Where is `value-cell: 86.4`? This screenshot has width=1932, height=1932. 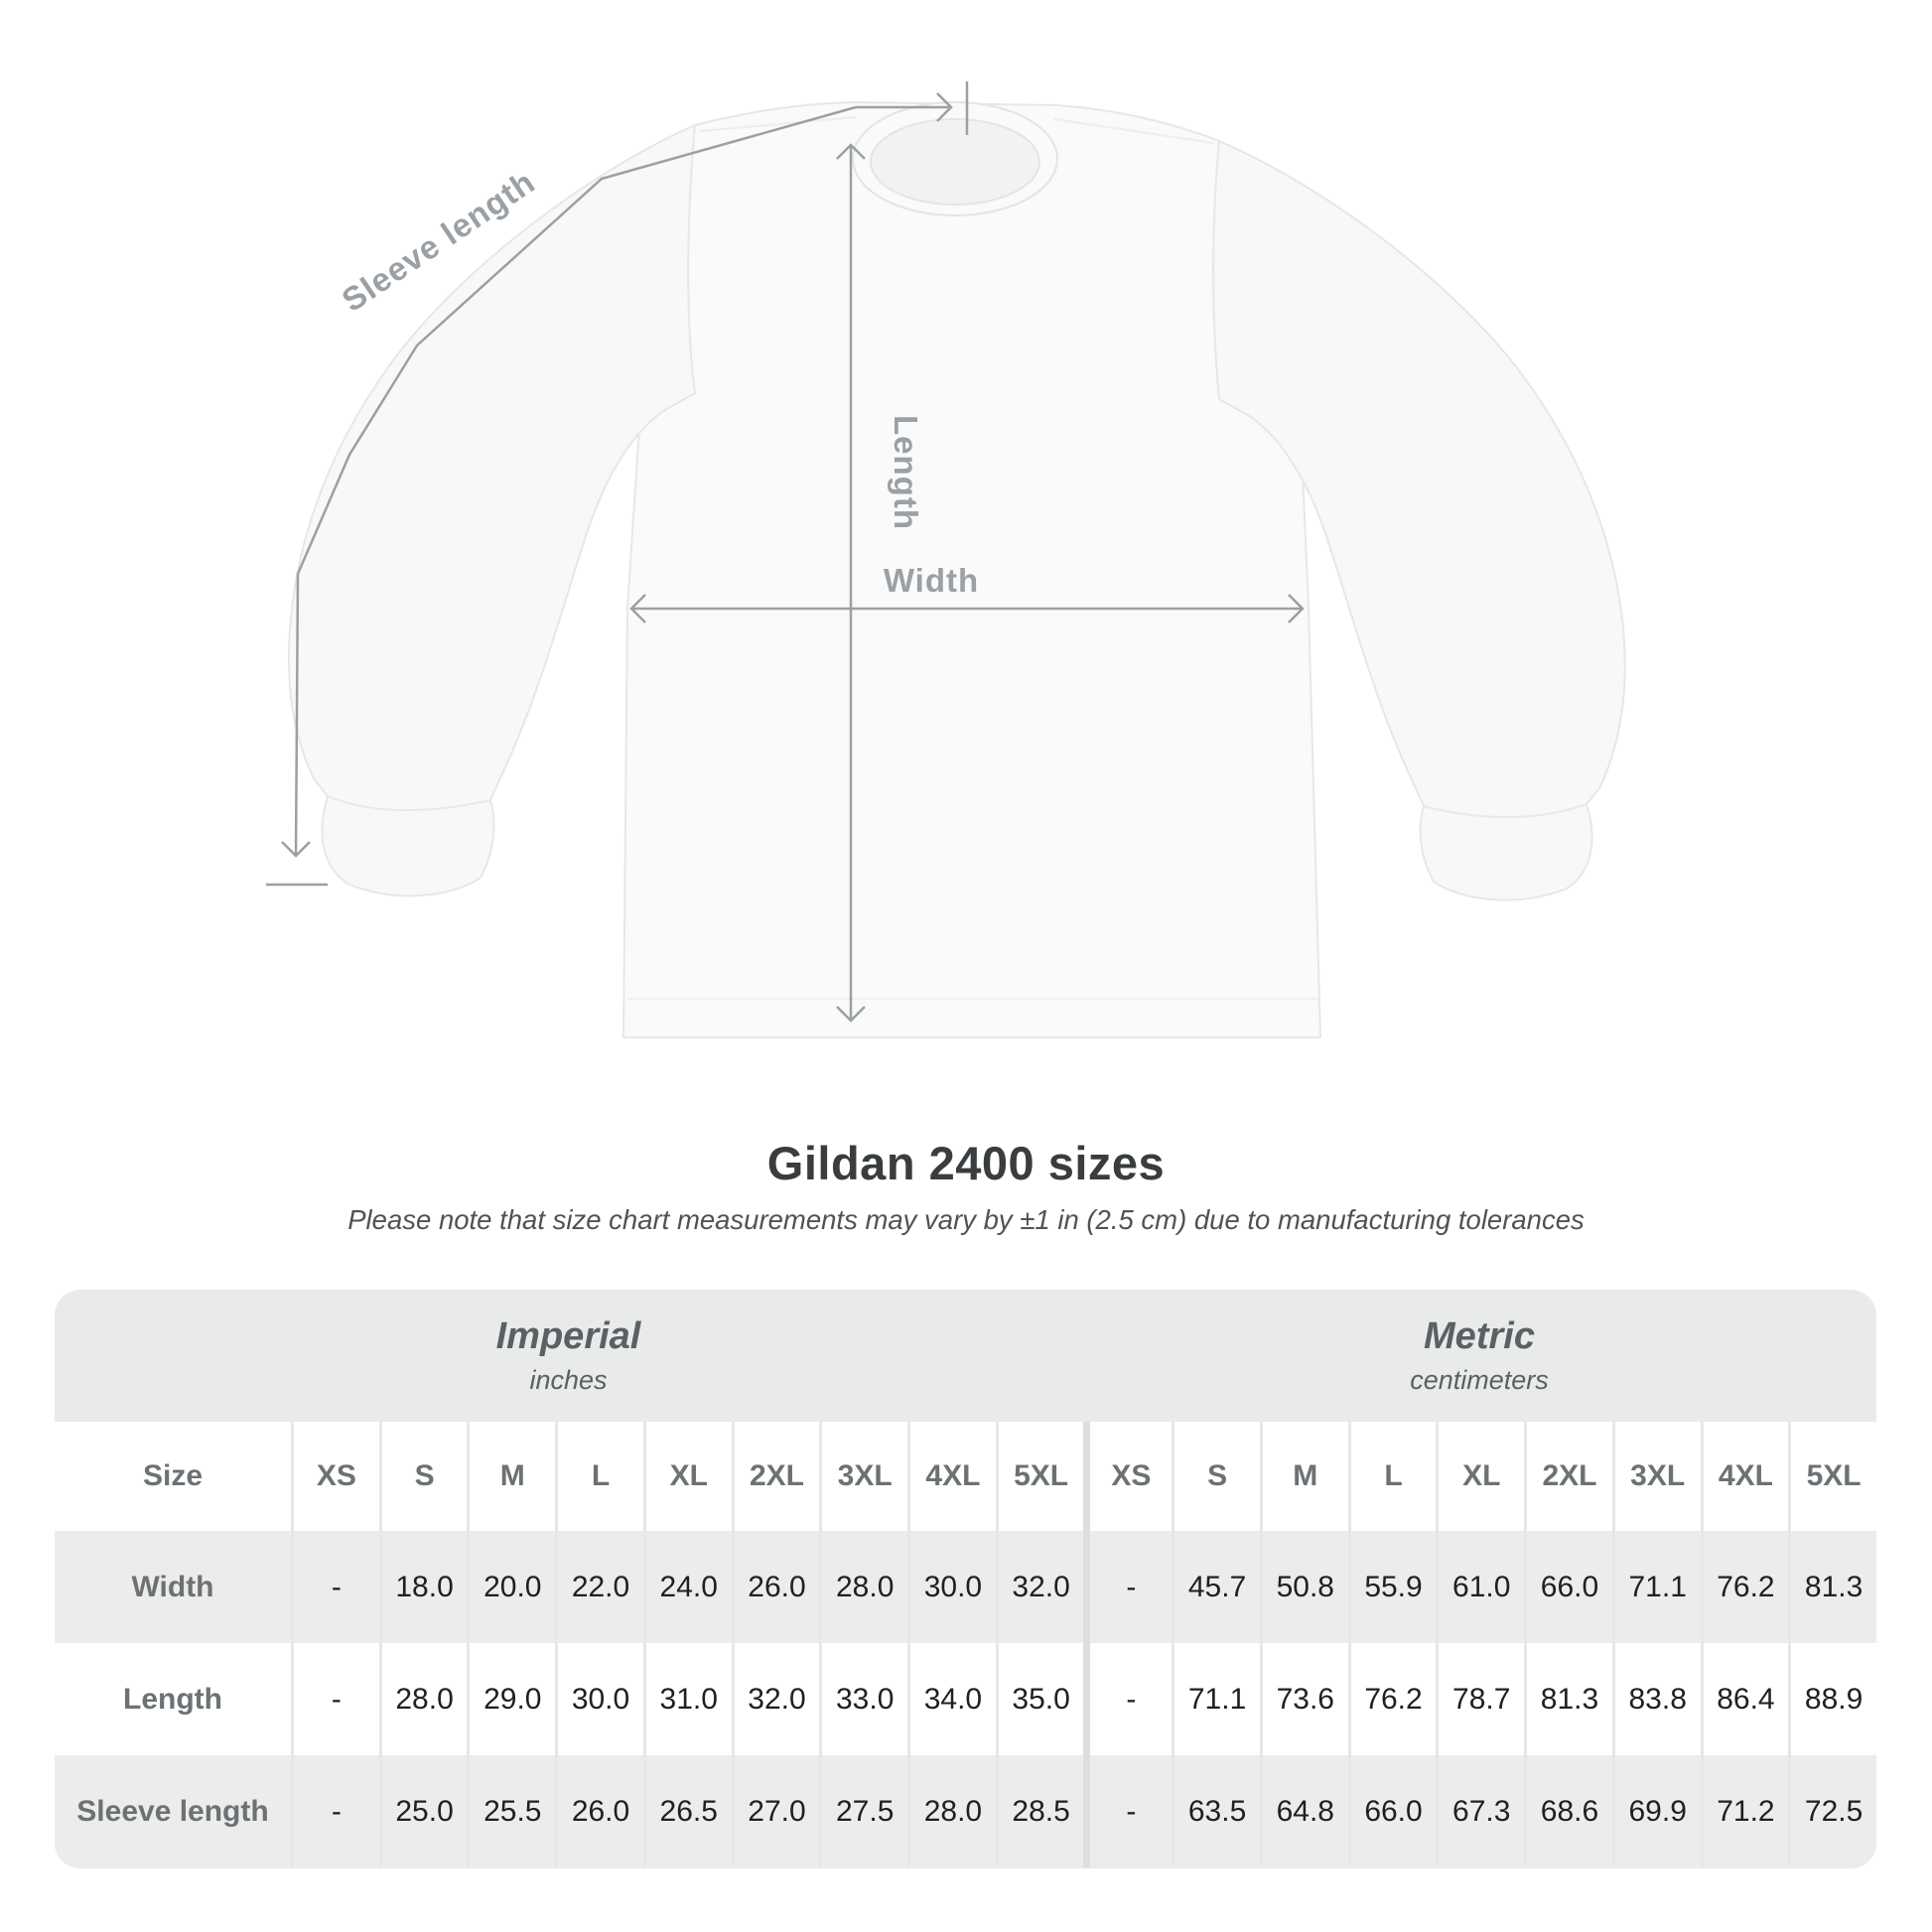 value-cell: 86.4 is located at coordinates (1745, 1699).